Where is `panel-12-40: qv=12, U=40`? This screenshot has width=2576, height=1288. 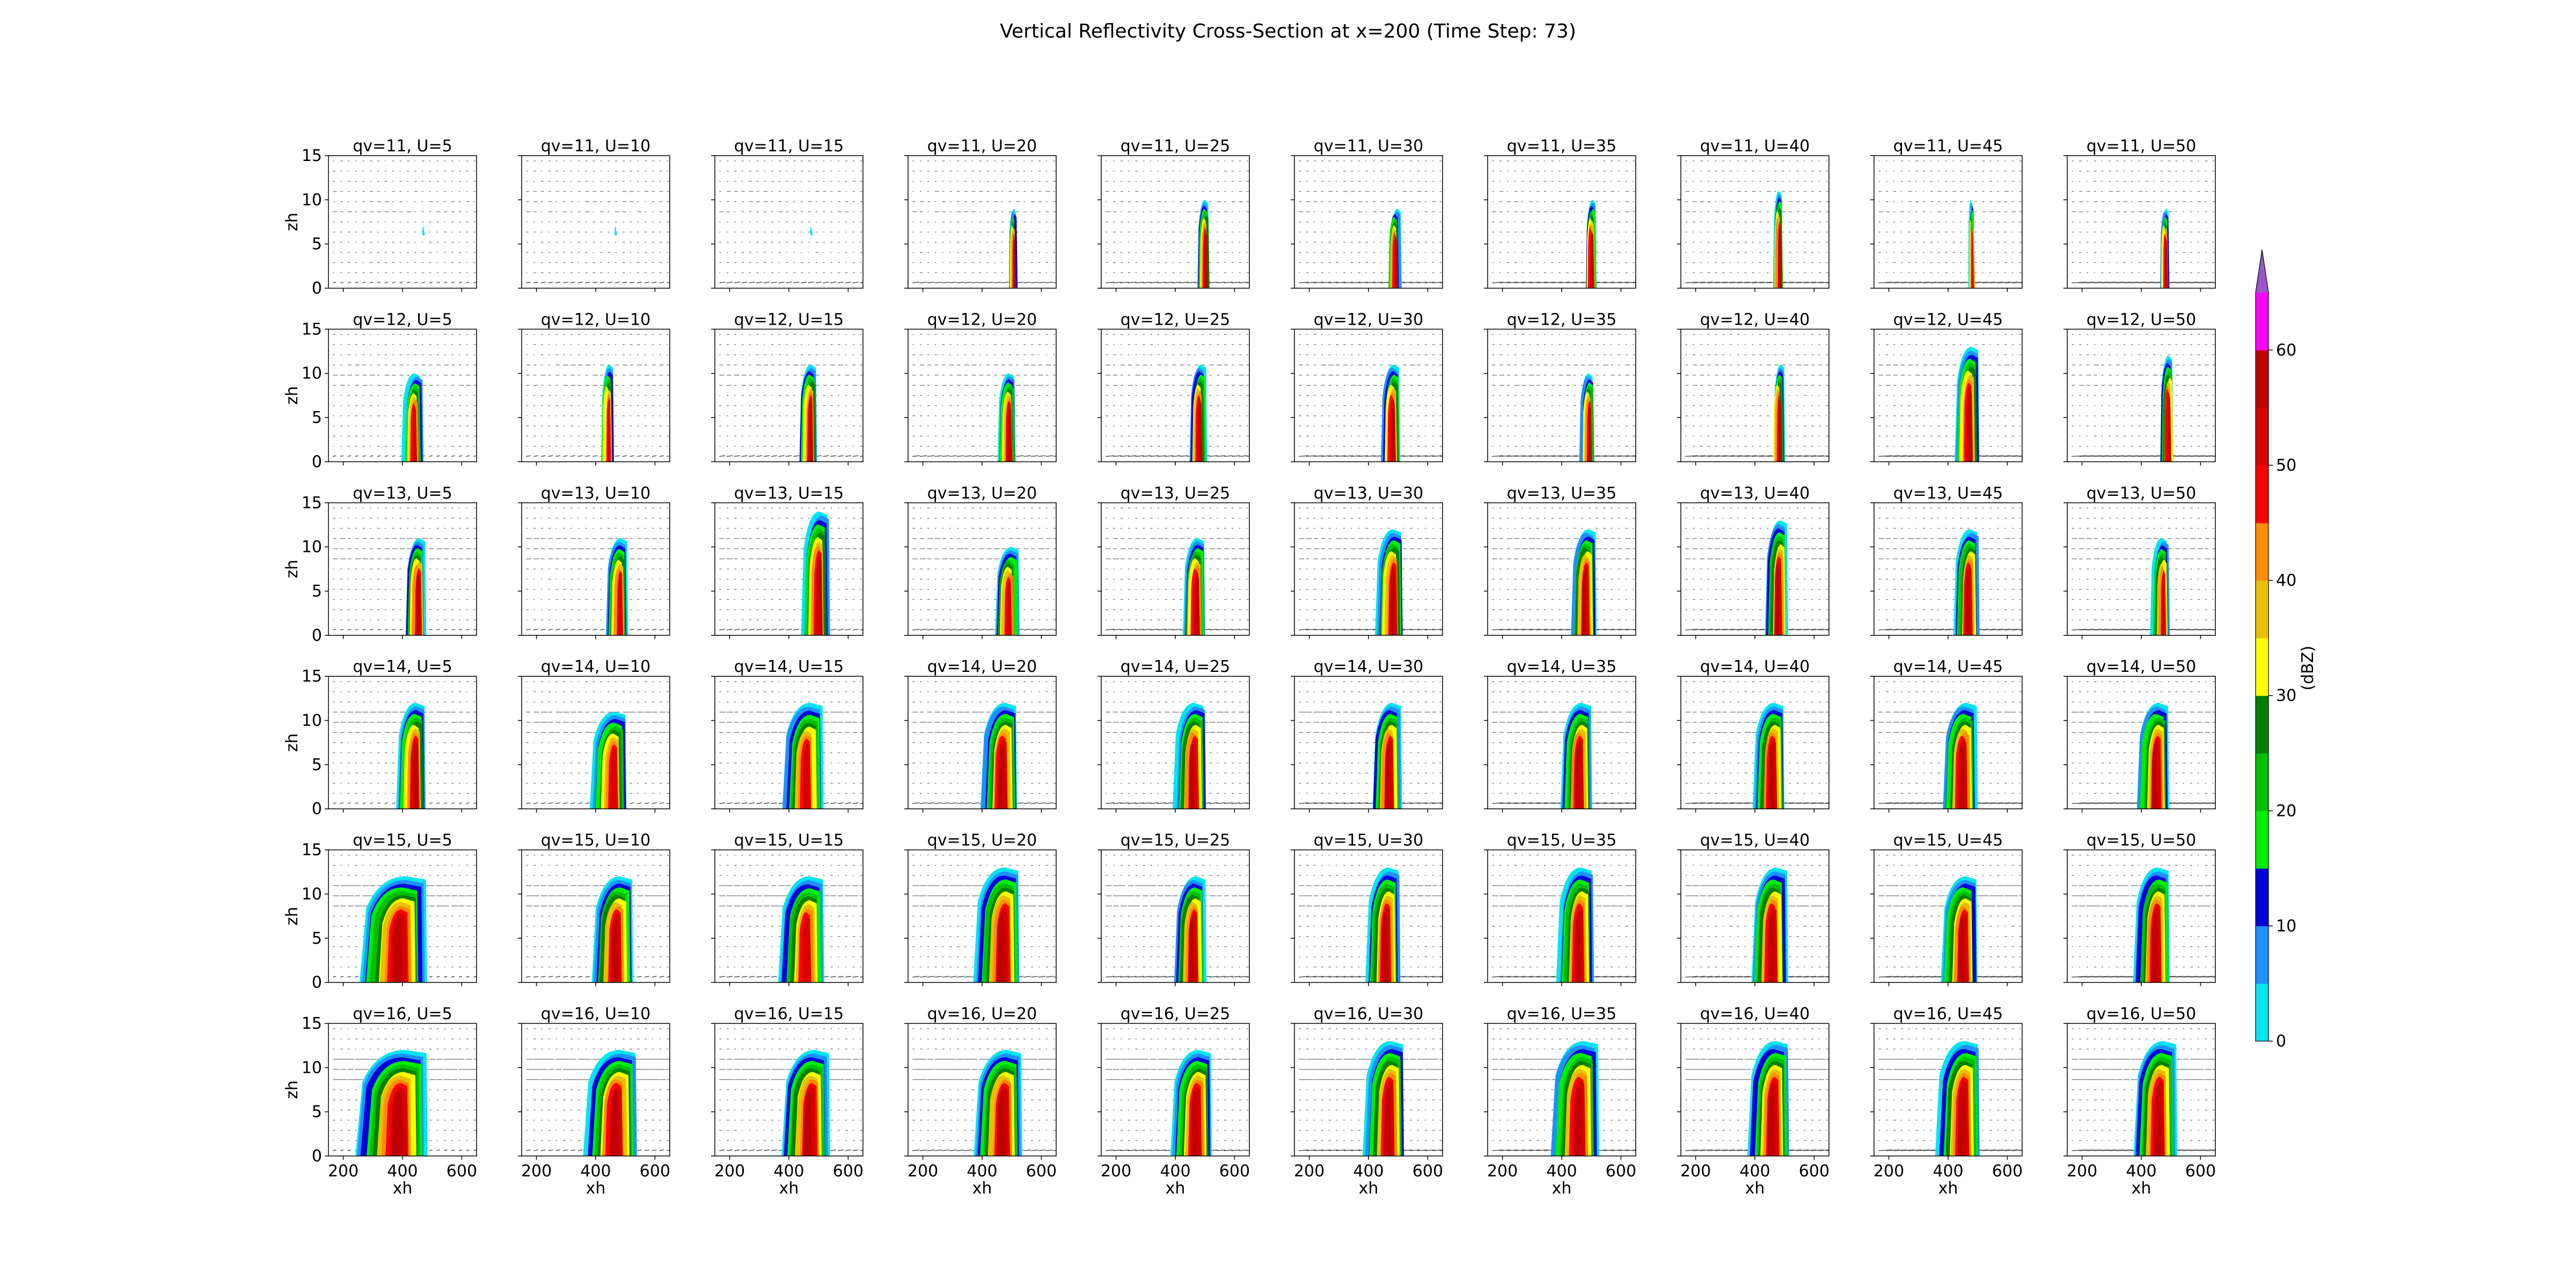
panel-12-40: qv=12, U=40 is located at coordinates (1753, 388).